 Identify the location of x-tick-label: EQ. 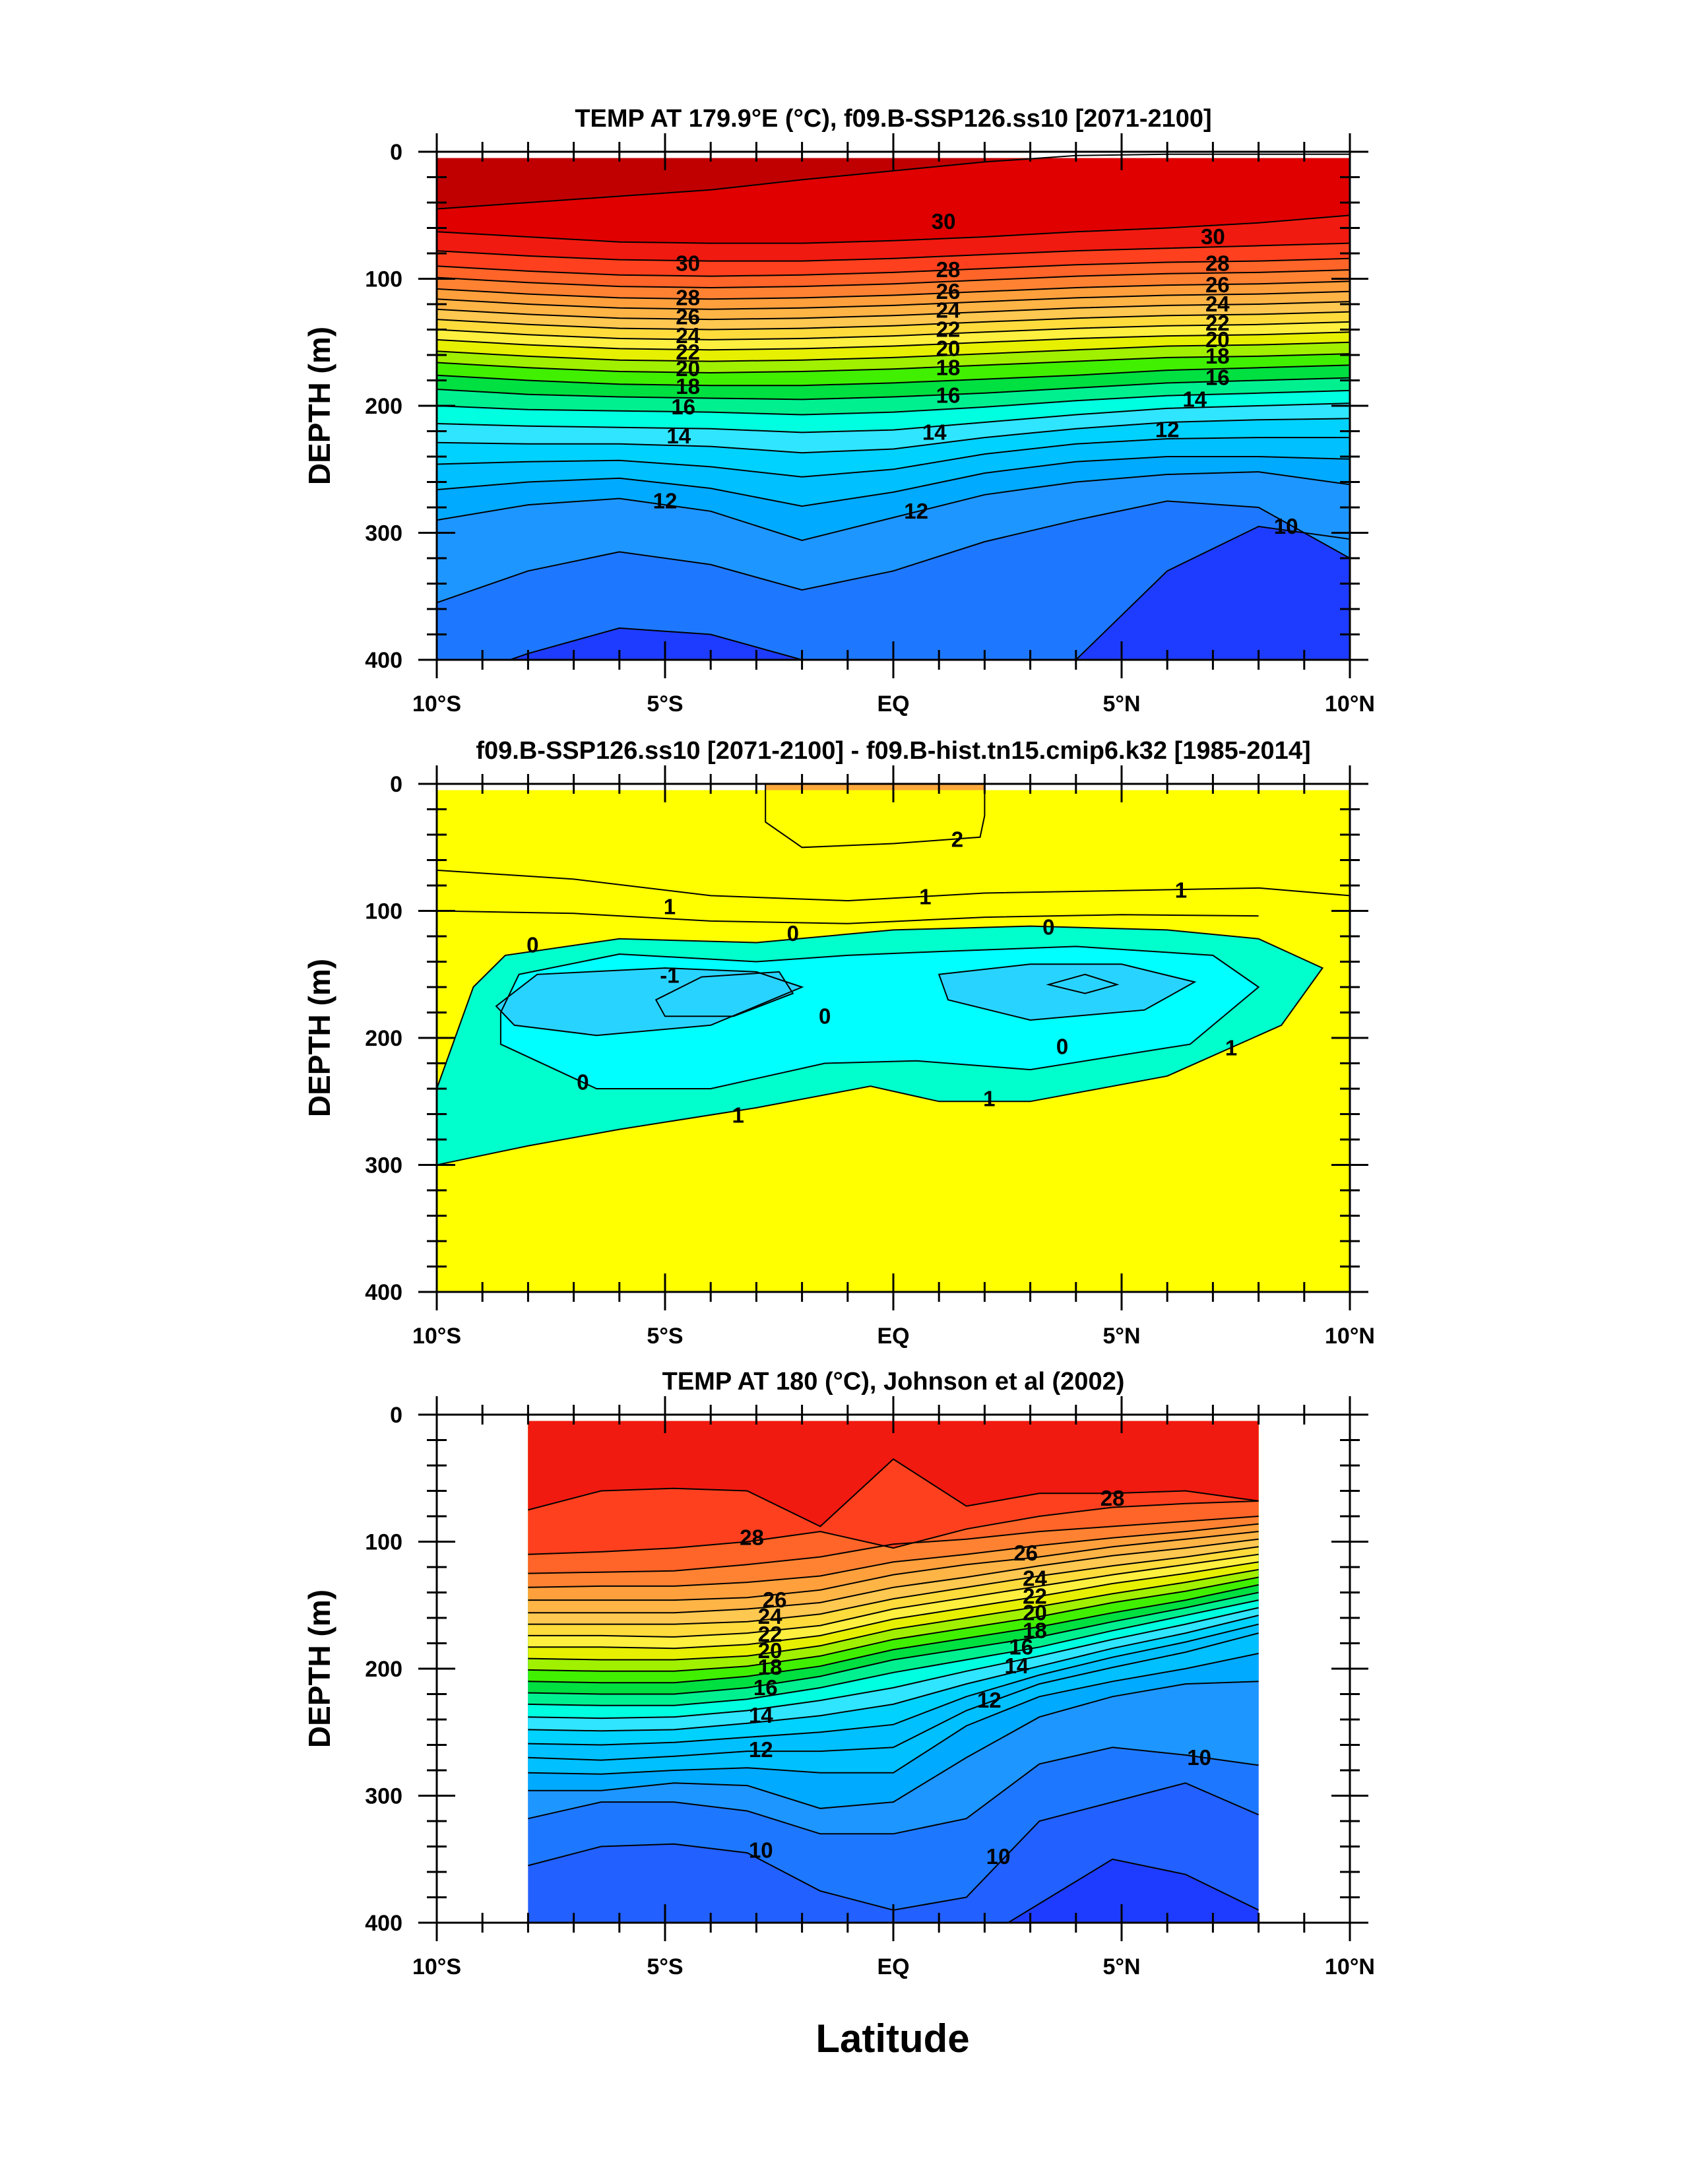
(893, 704).